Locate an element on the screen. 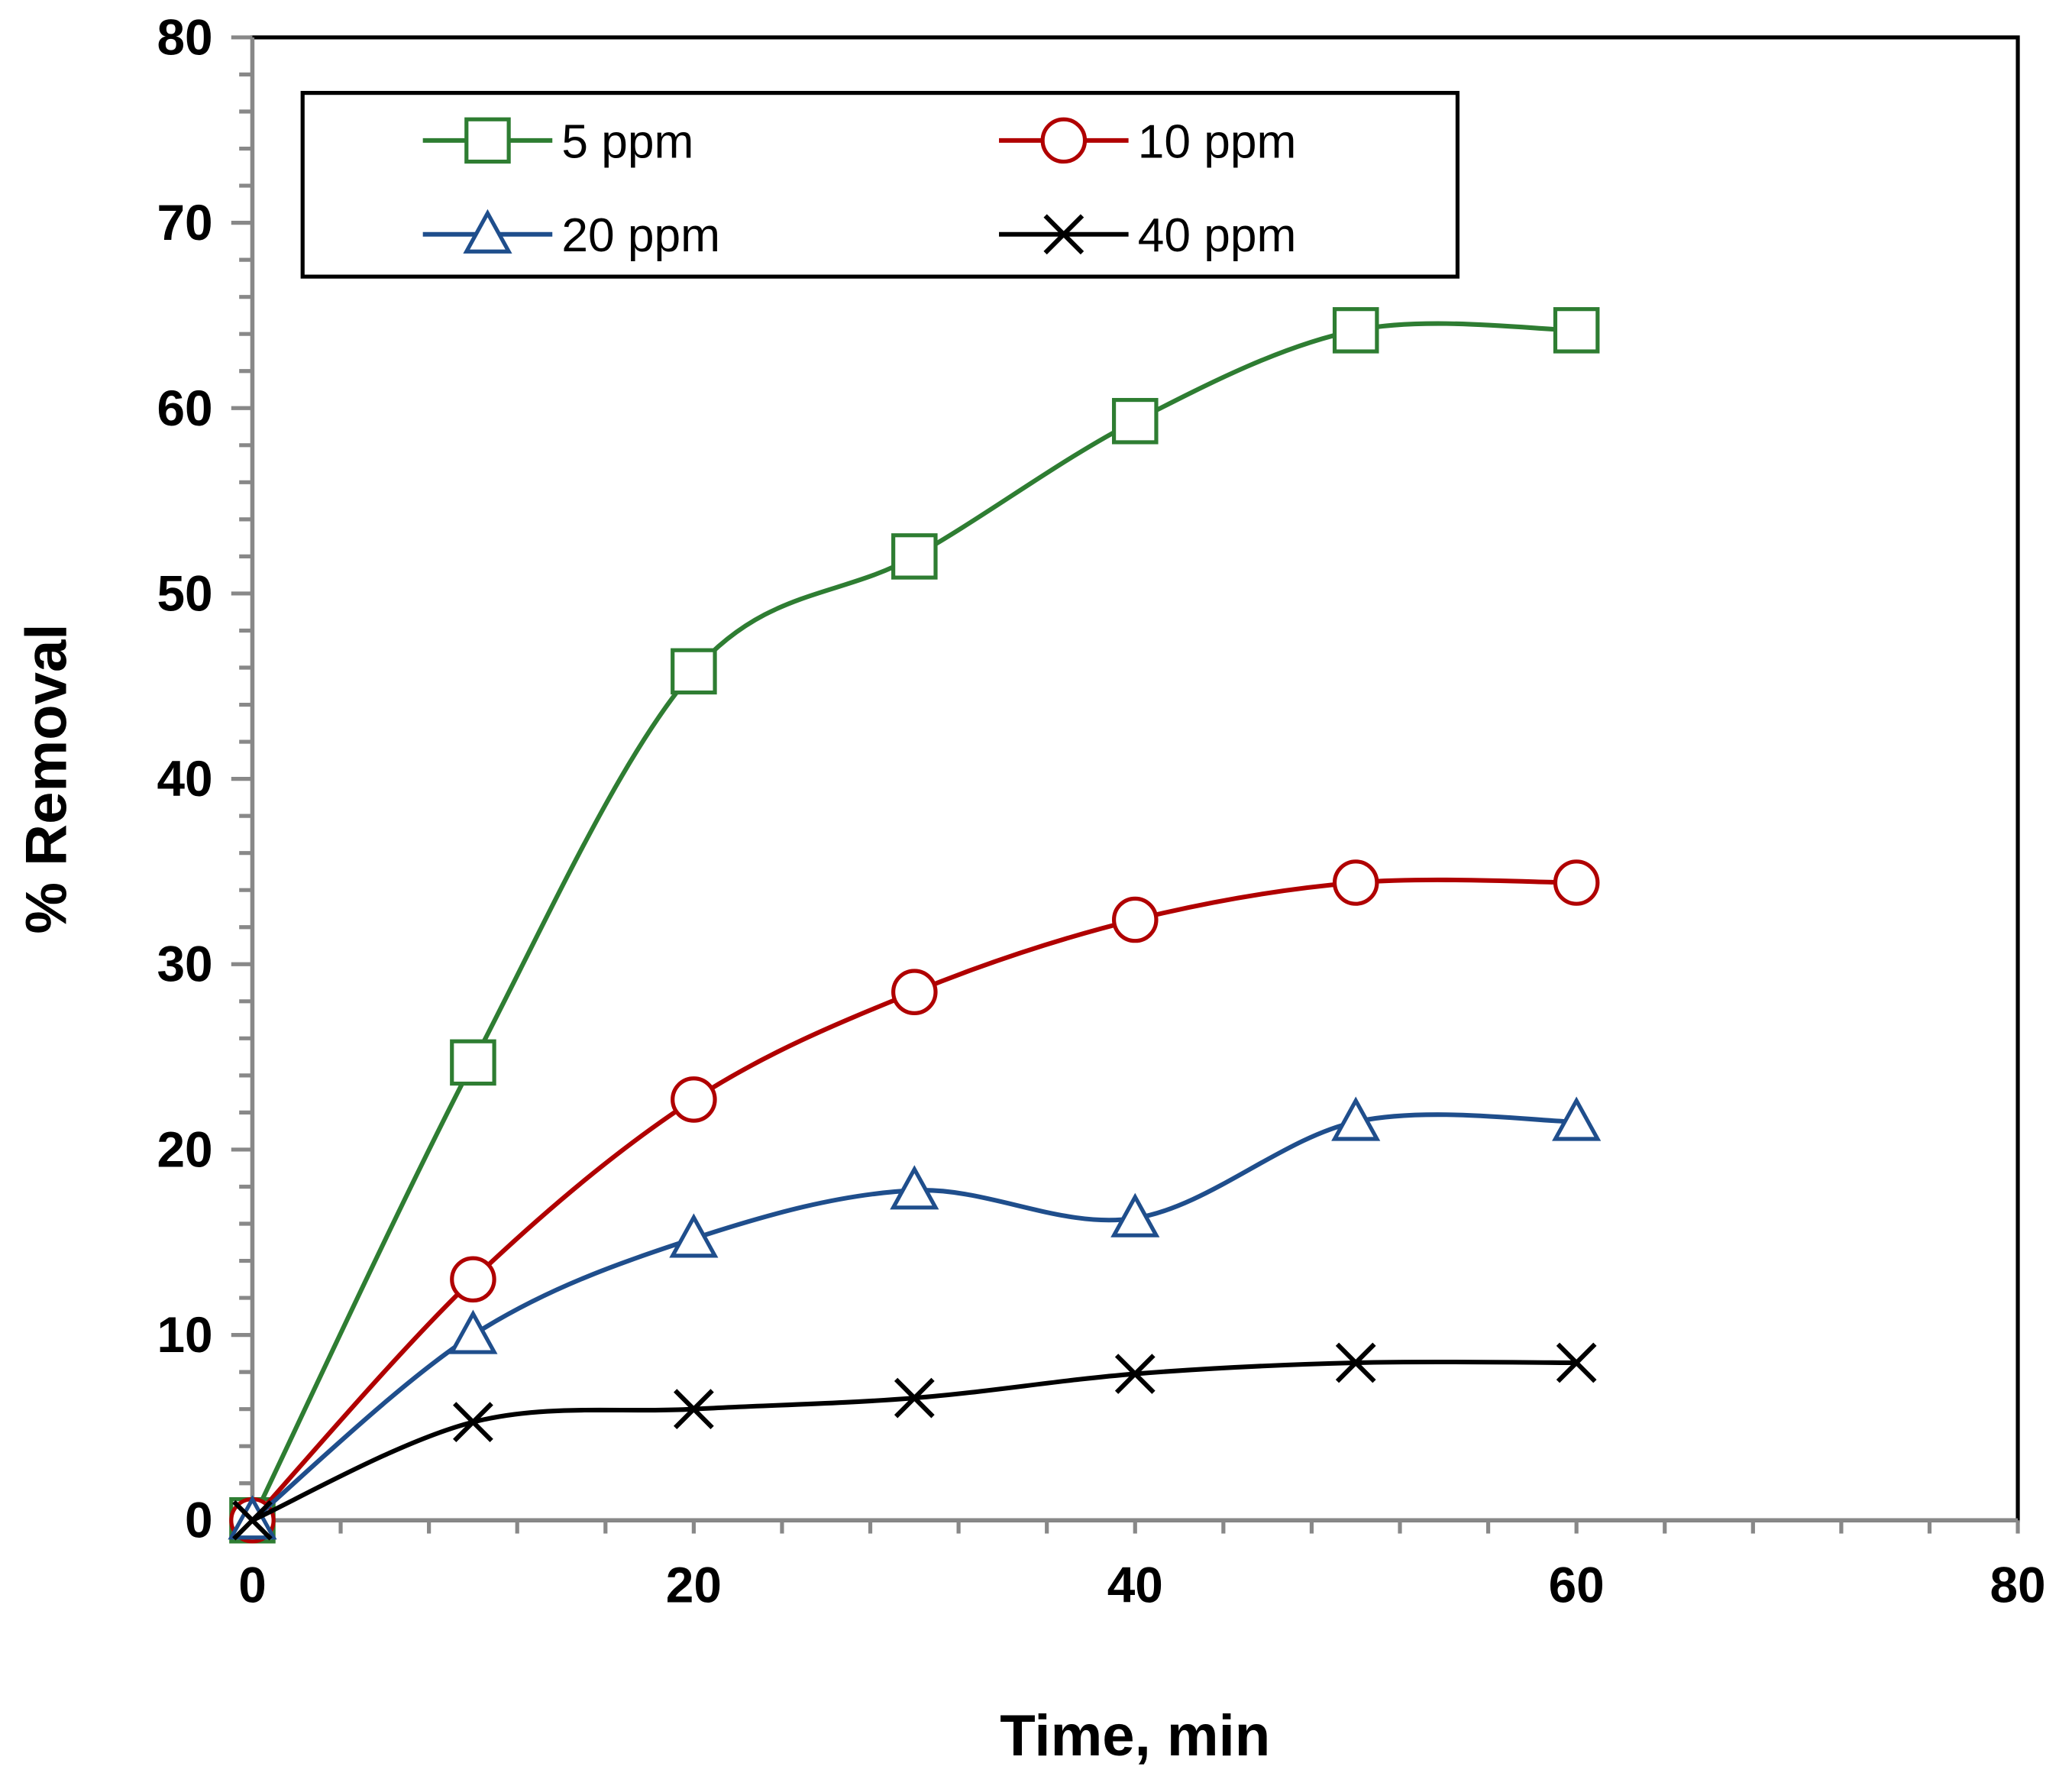  legend-marker-x is located at coordinates (1063, 234).